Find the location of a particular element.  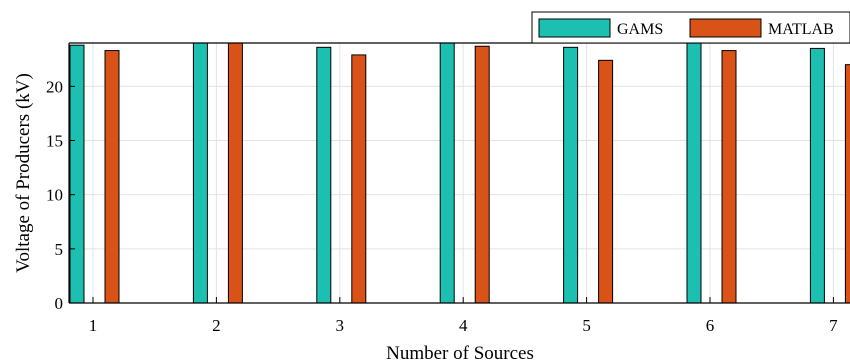

y-tick-label: 10 is located at coordinates (54, 195).